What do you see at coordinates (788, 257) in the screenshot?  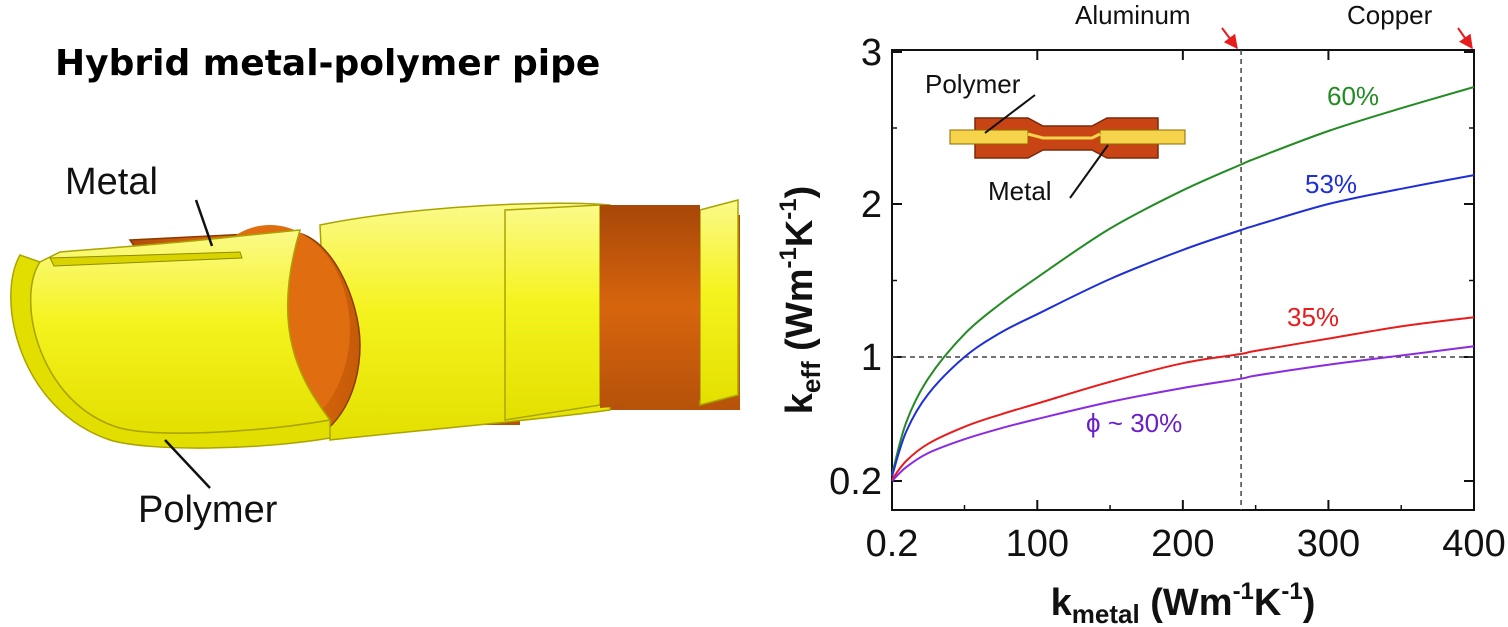 I see `y-axis-label-exp1: -1` at bounding box center [788, 257].